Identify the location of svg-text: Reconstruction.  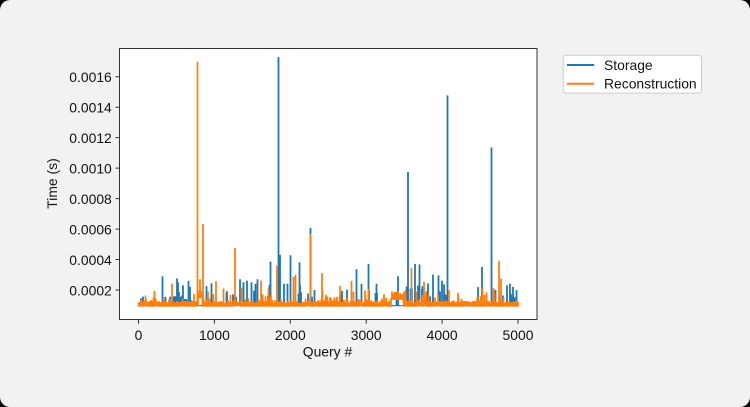
(650, 84).